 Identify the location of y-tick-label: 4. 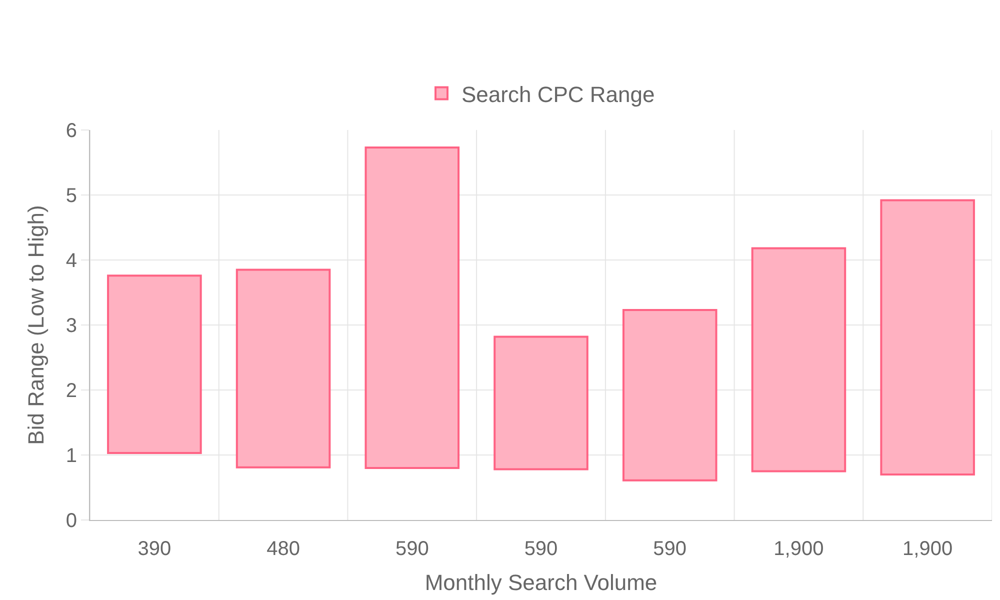
(71, 261).